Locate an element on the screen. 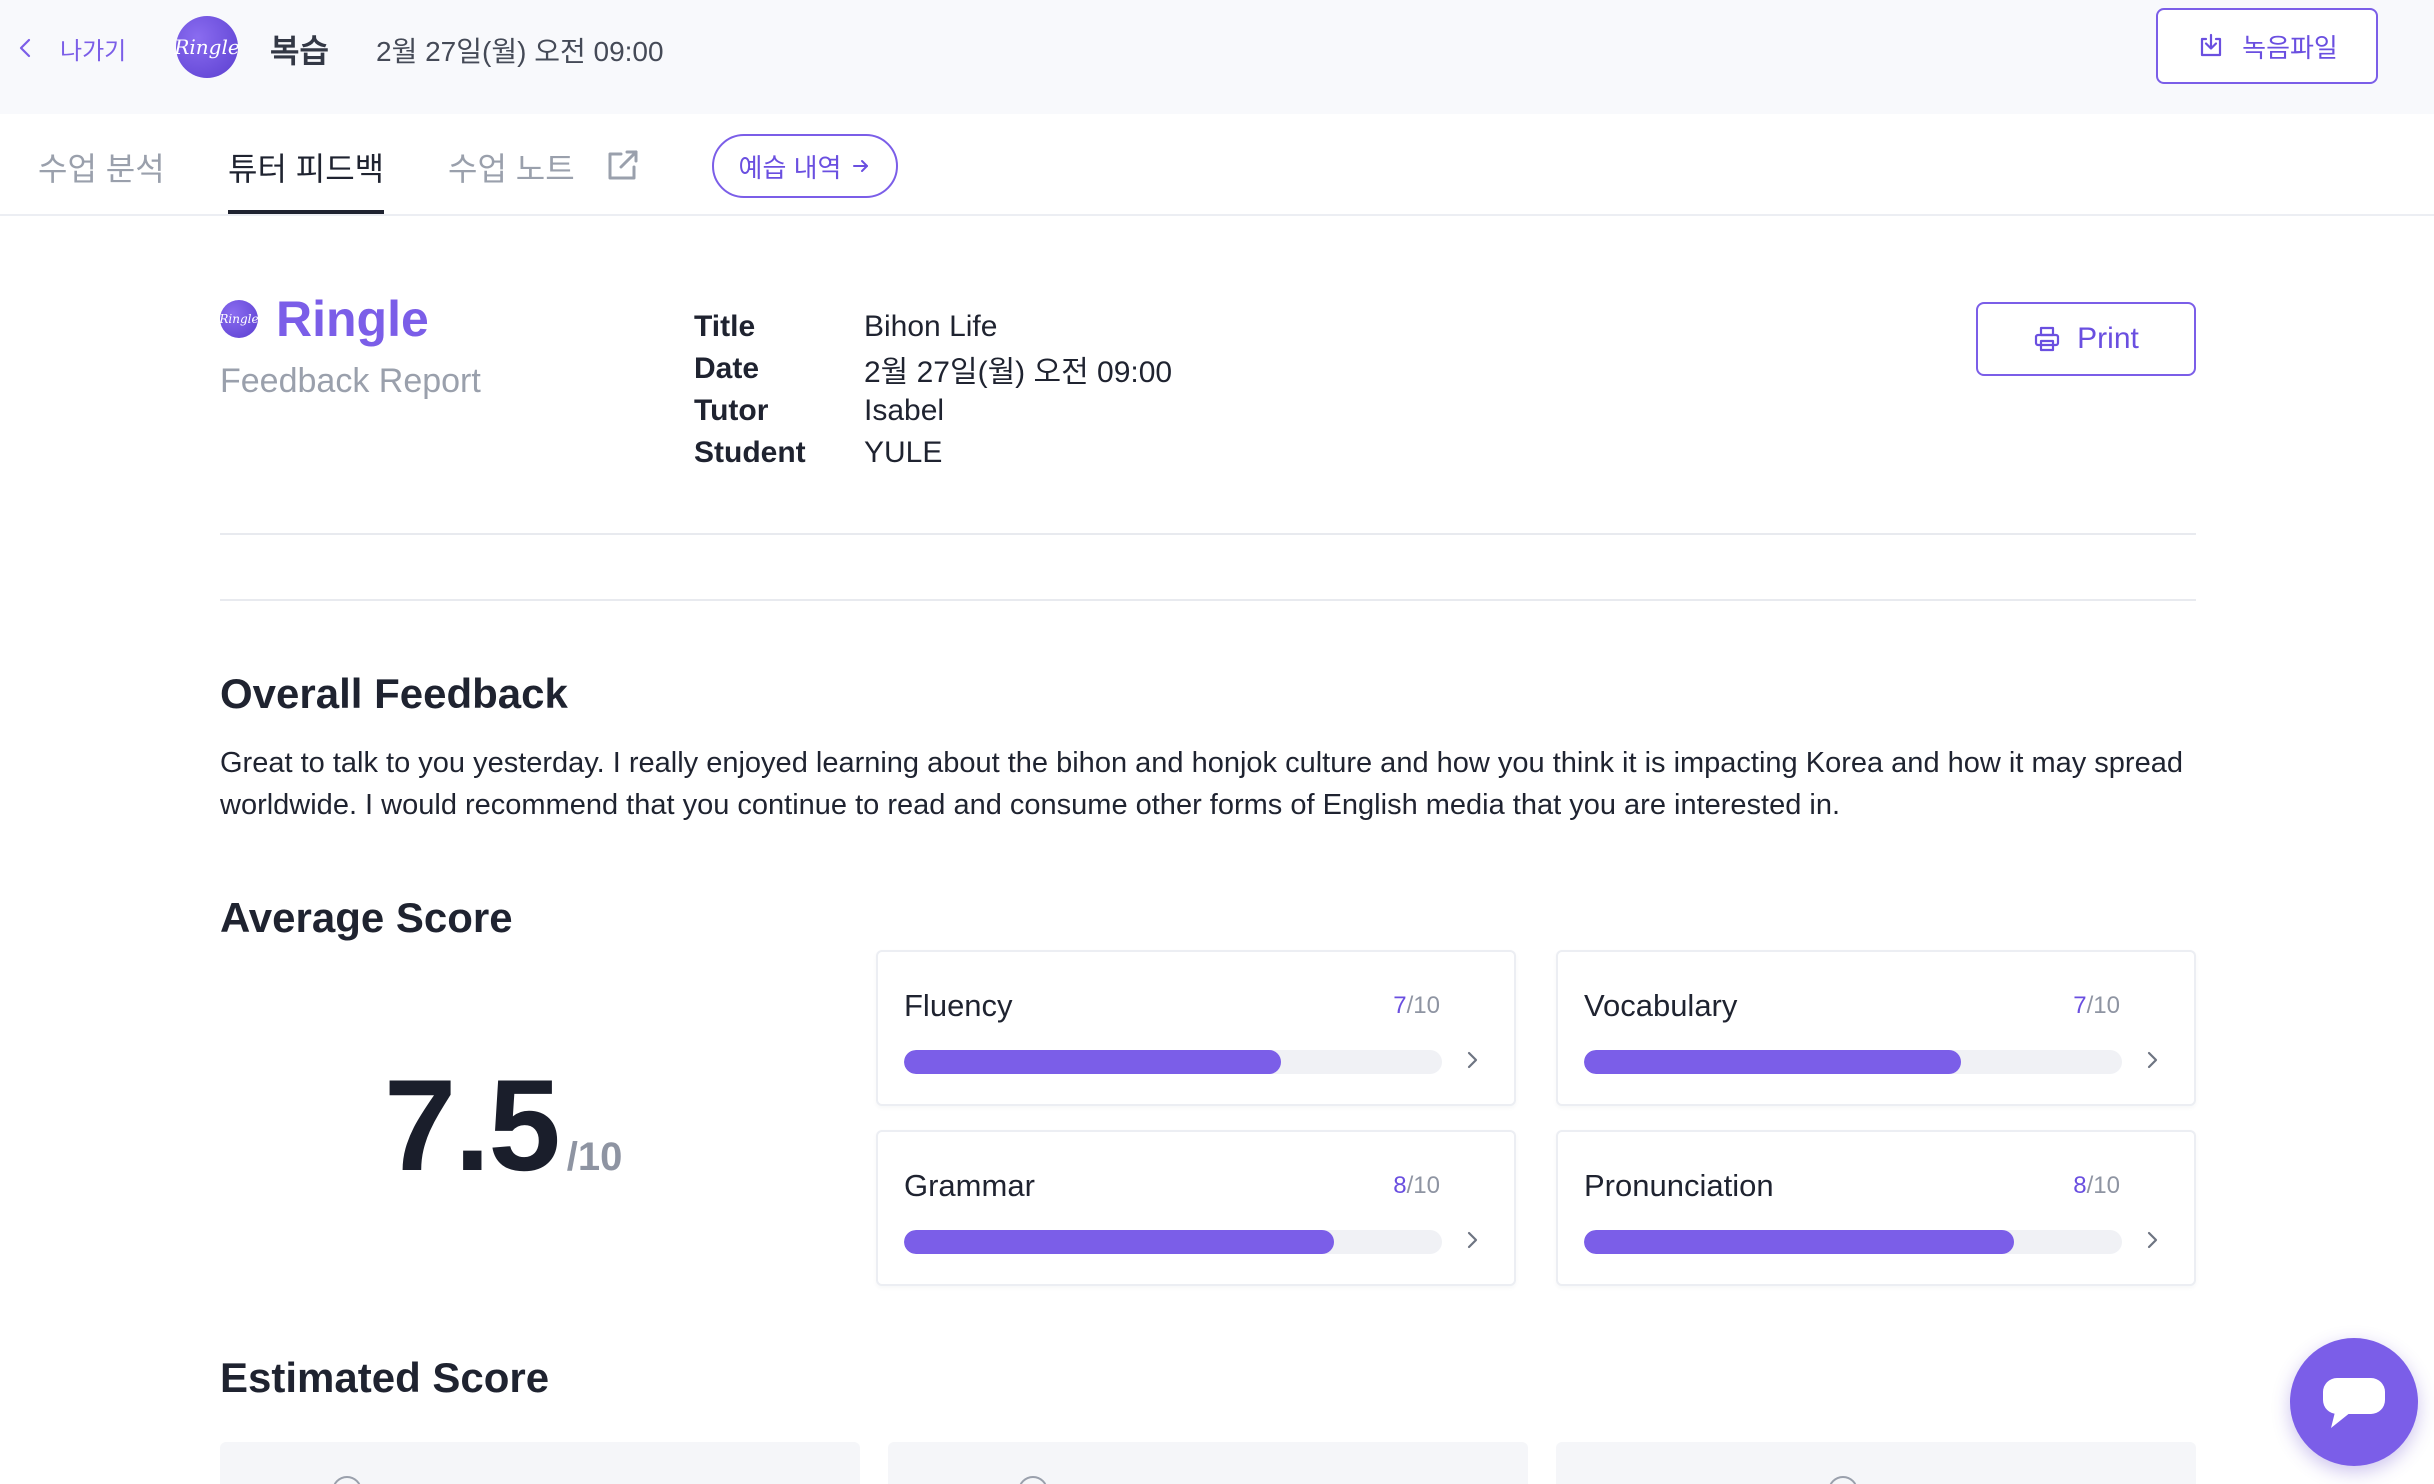 The width and height of the screenshot is (2434, 1484). download-icon is located at coordinates (2211, 45).